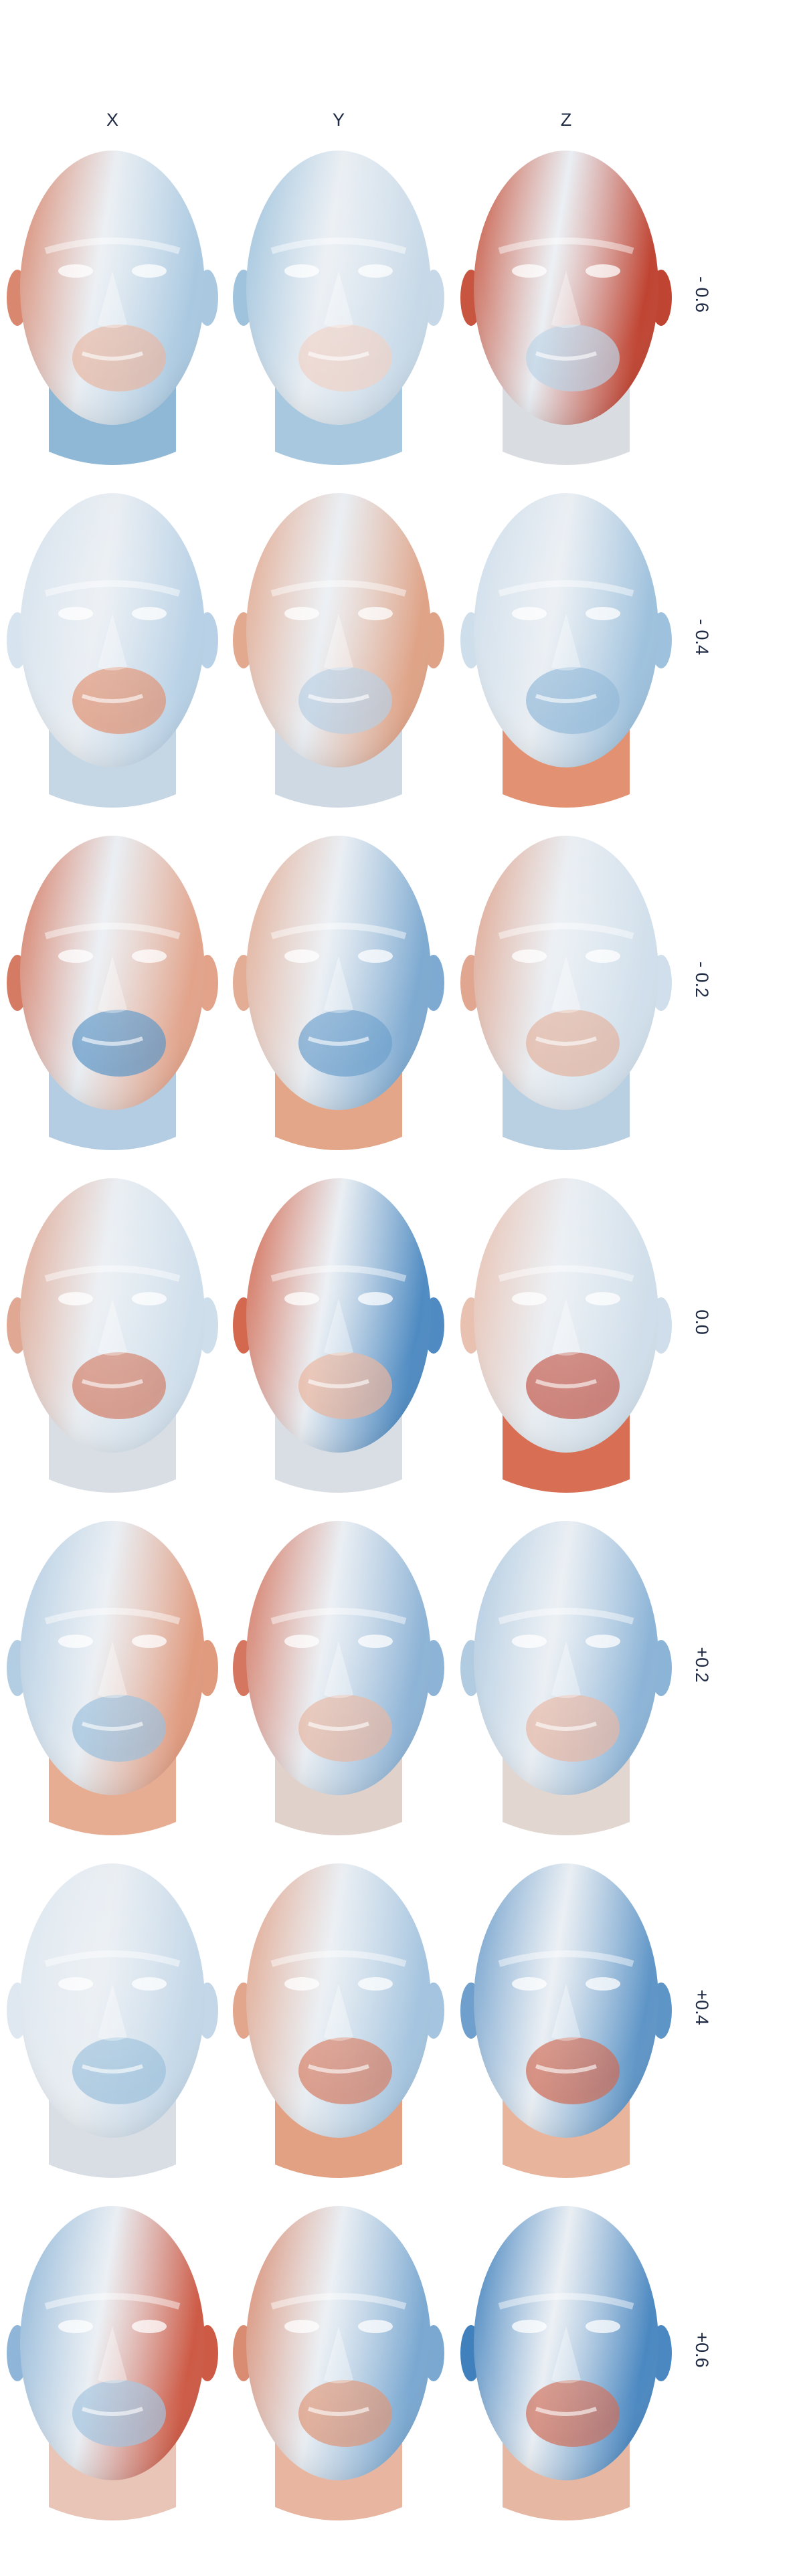 The height and width of the screenshot is (2576, 803). Describe the element at coordinates (702, 2349) in the screenshot. I see `row-label: +0.6` at that location.